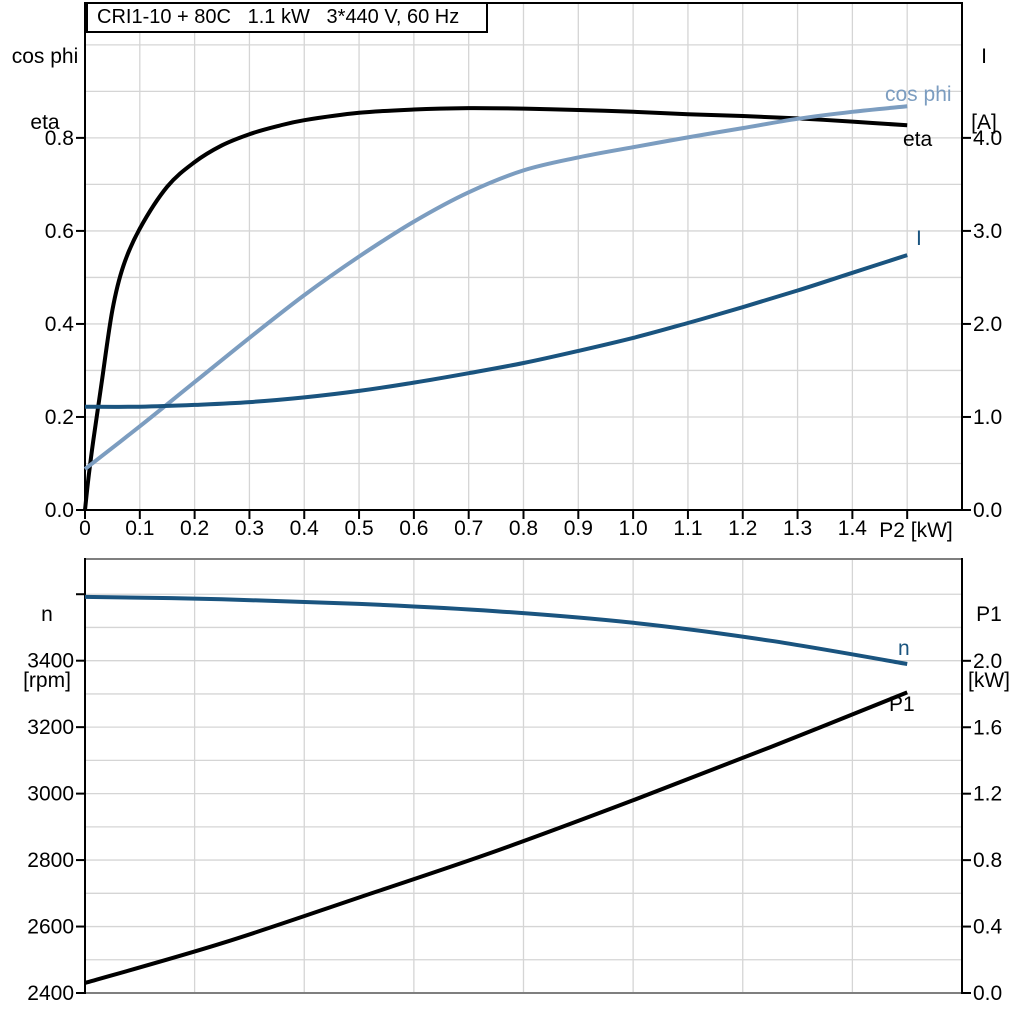  What do you see at coordinates (687, 528) in the screenshot?
I see `x-tick-label: 1.1` at bounding box center [687, 528].